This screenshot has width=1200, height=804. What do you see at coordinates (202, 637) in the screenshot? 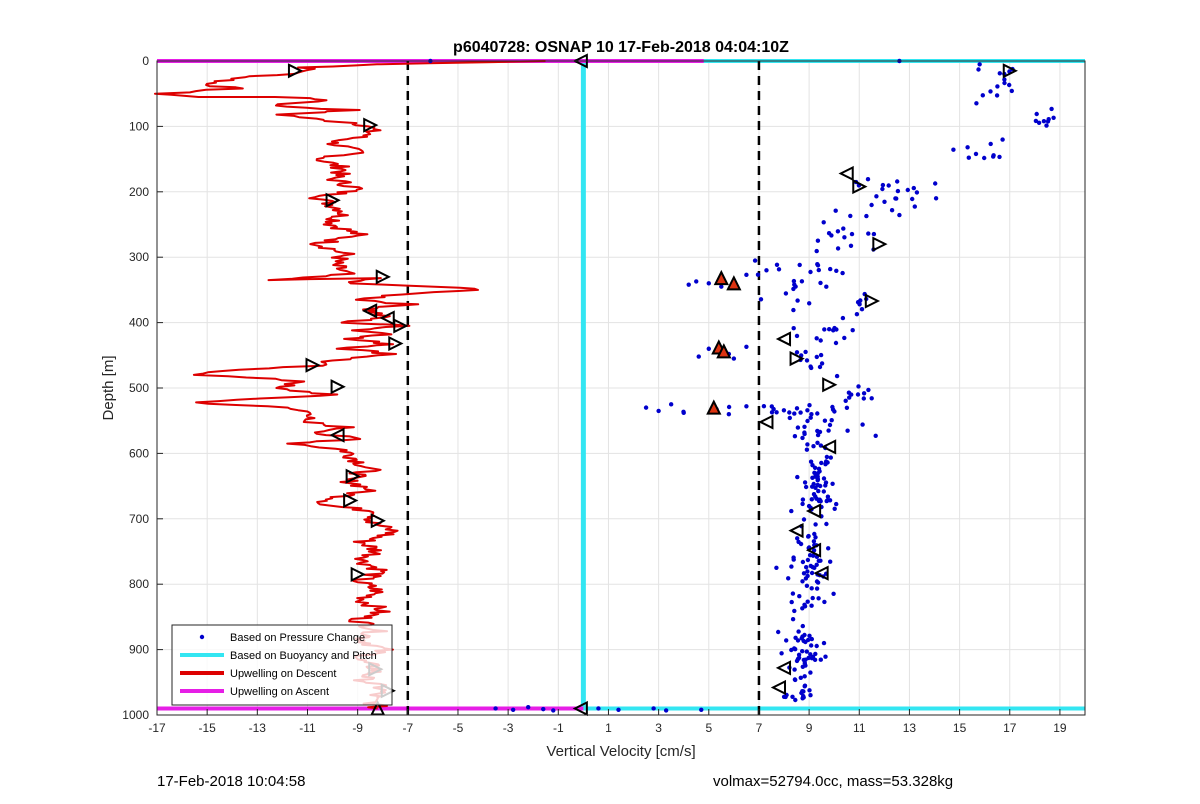
I see `legend-swatch` at bounding box center [202, 637].